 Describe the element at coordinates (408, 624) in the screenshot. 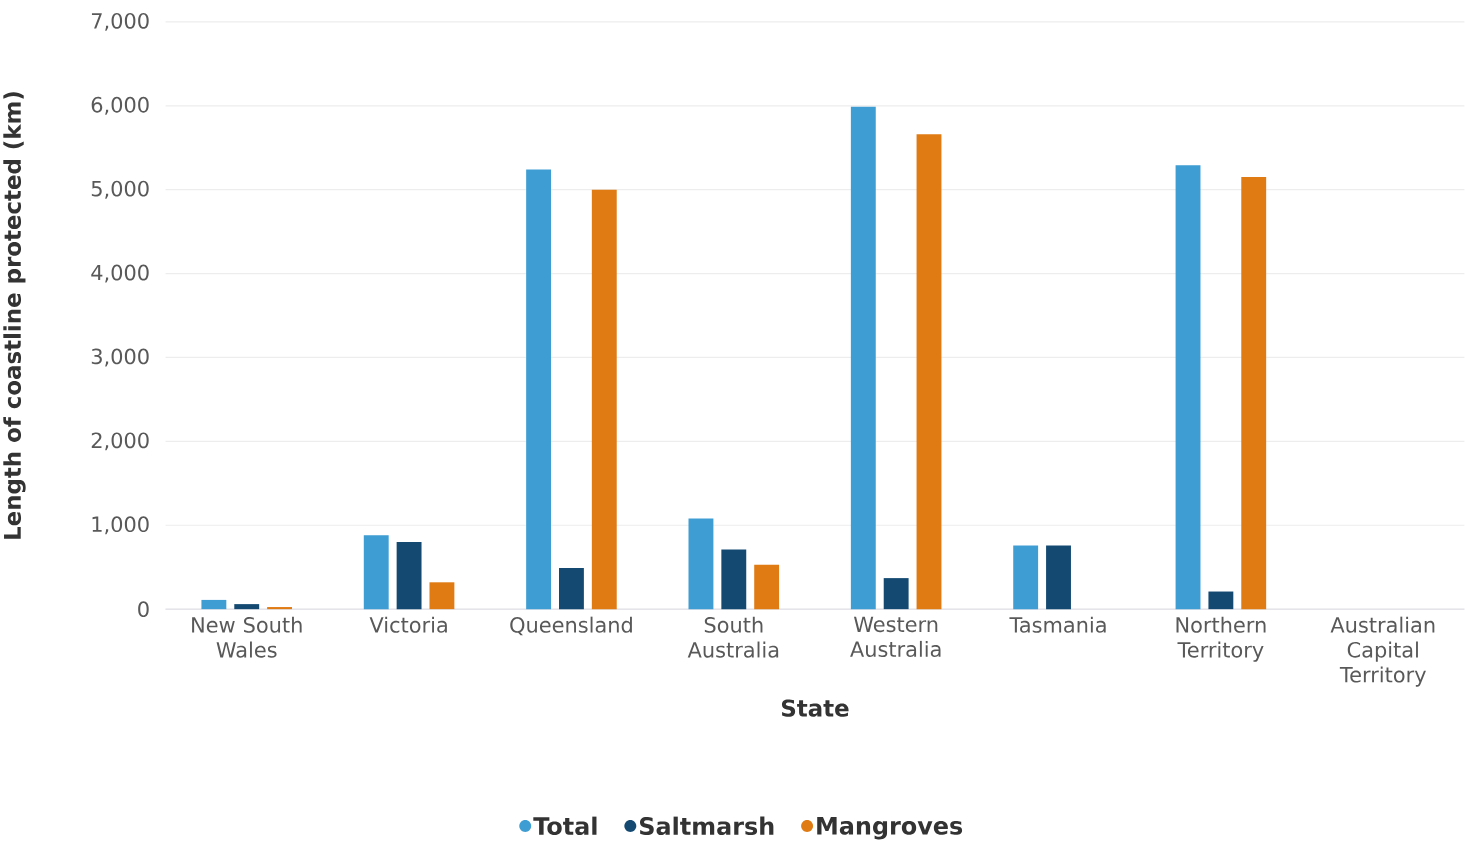

I see `x-tick-label: Victoria` at that location.